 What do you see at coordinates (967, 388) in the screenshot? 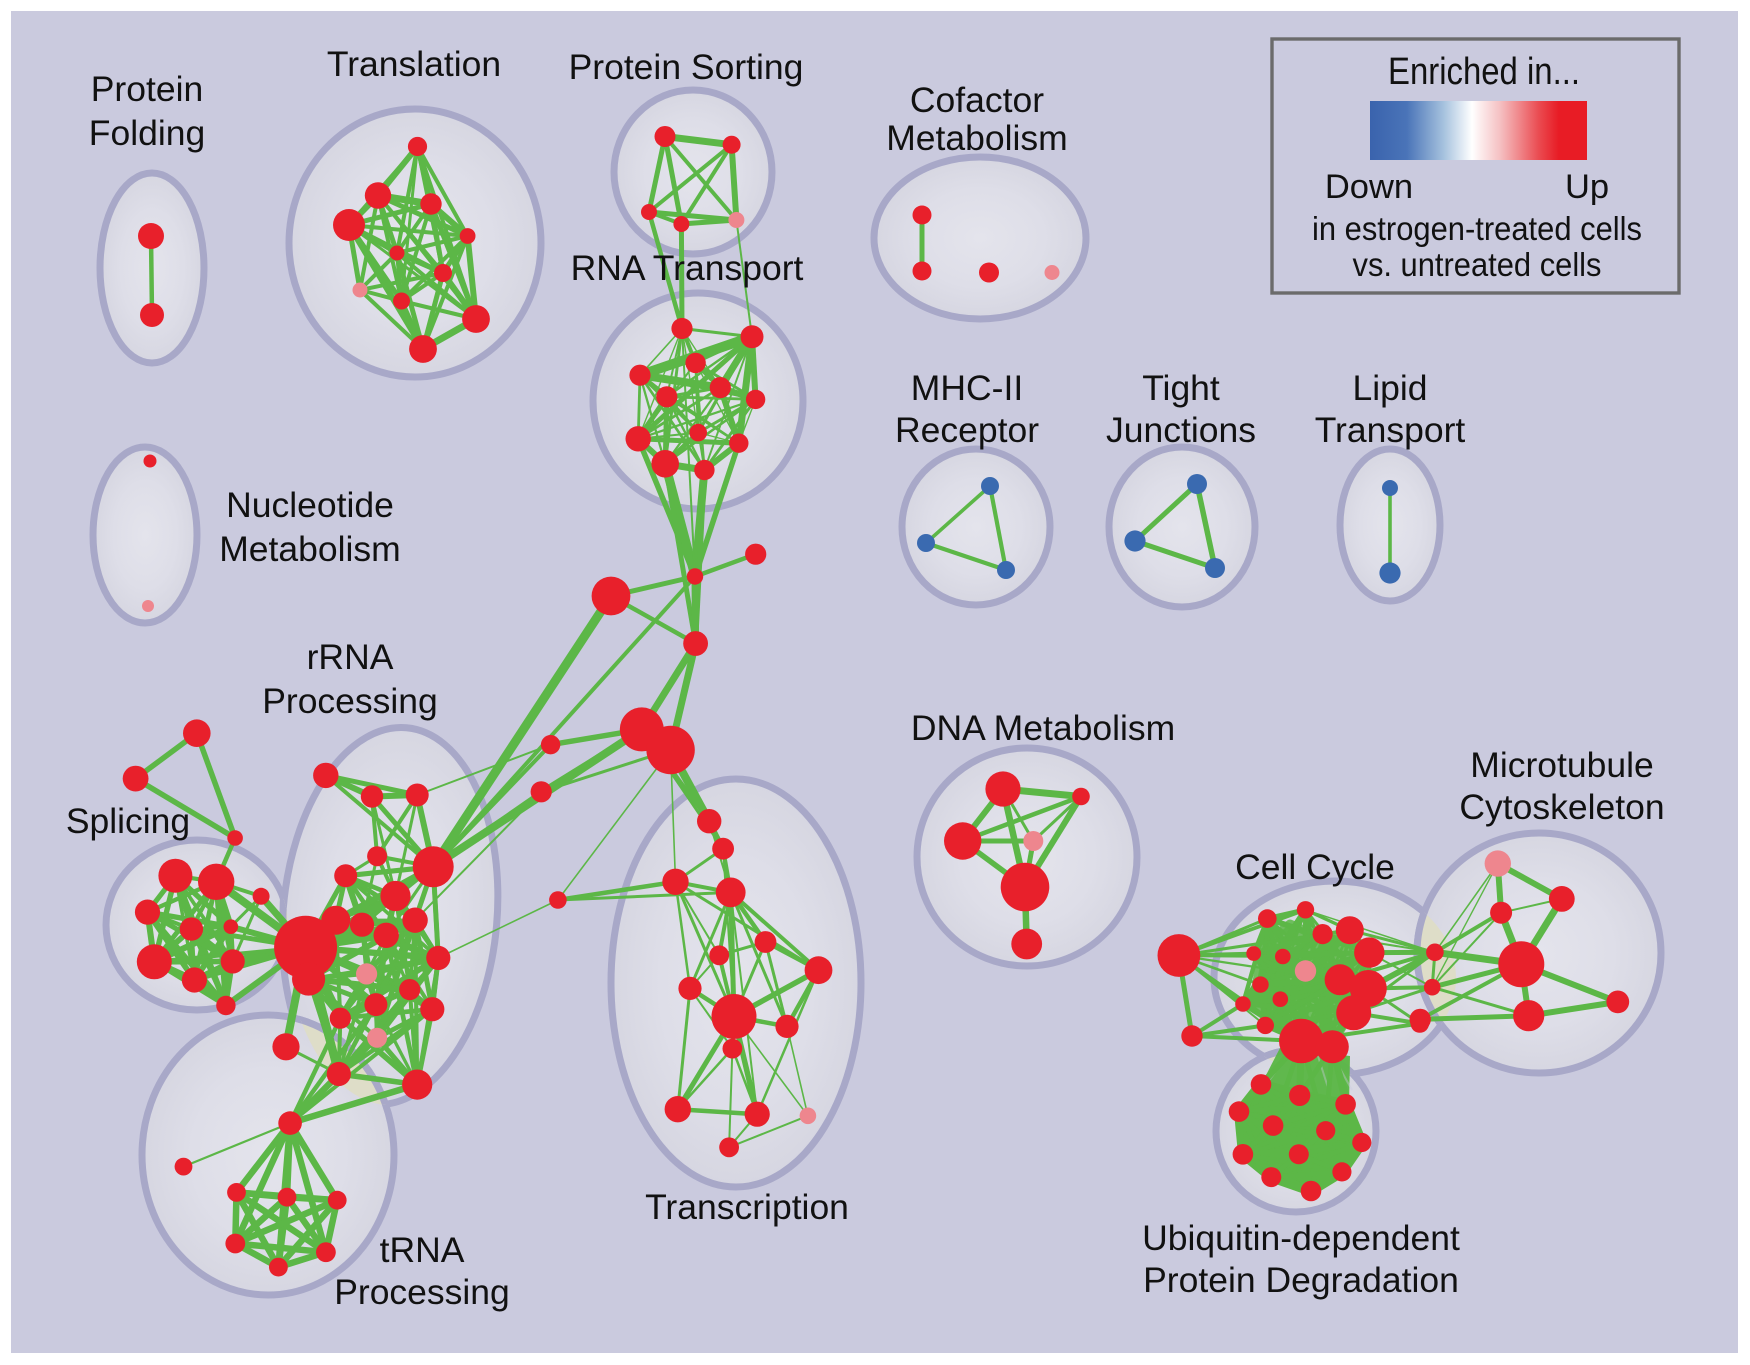
I see `svg-text: MHC-II` at bounding box center [967, 388].